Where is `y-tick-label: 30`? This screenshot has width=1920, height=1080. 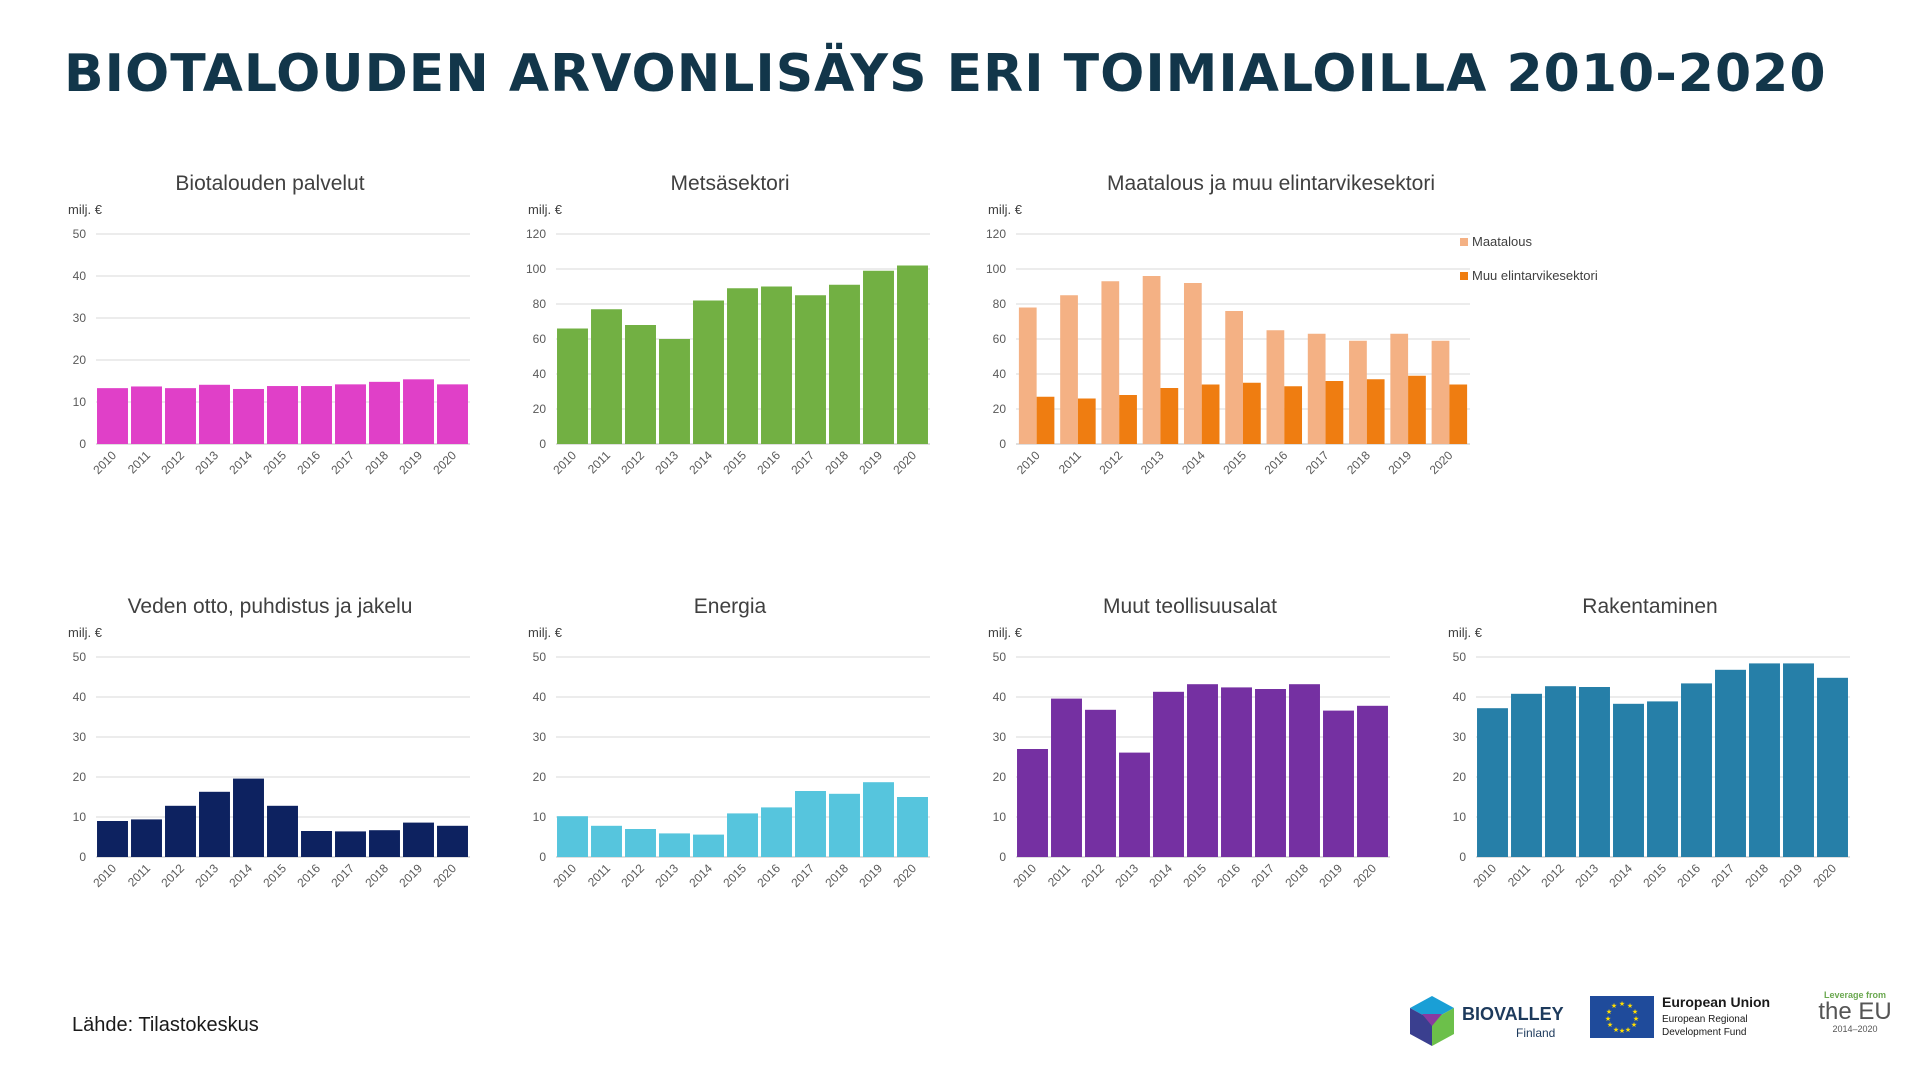
y-tick-label: 30 is located at coordinates (540, 737).